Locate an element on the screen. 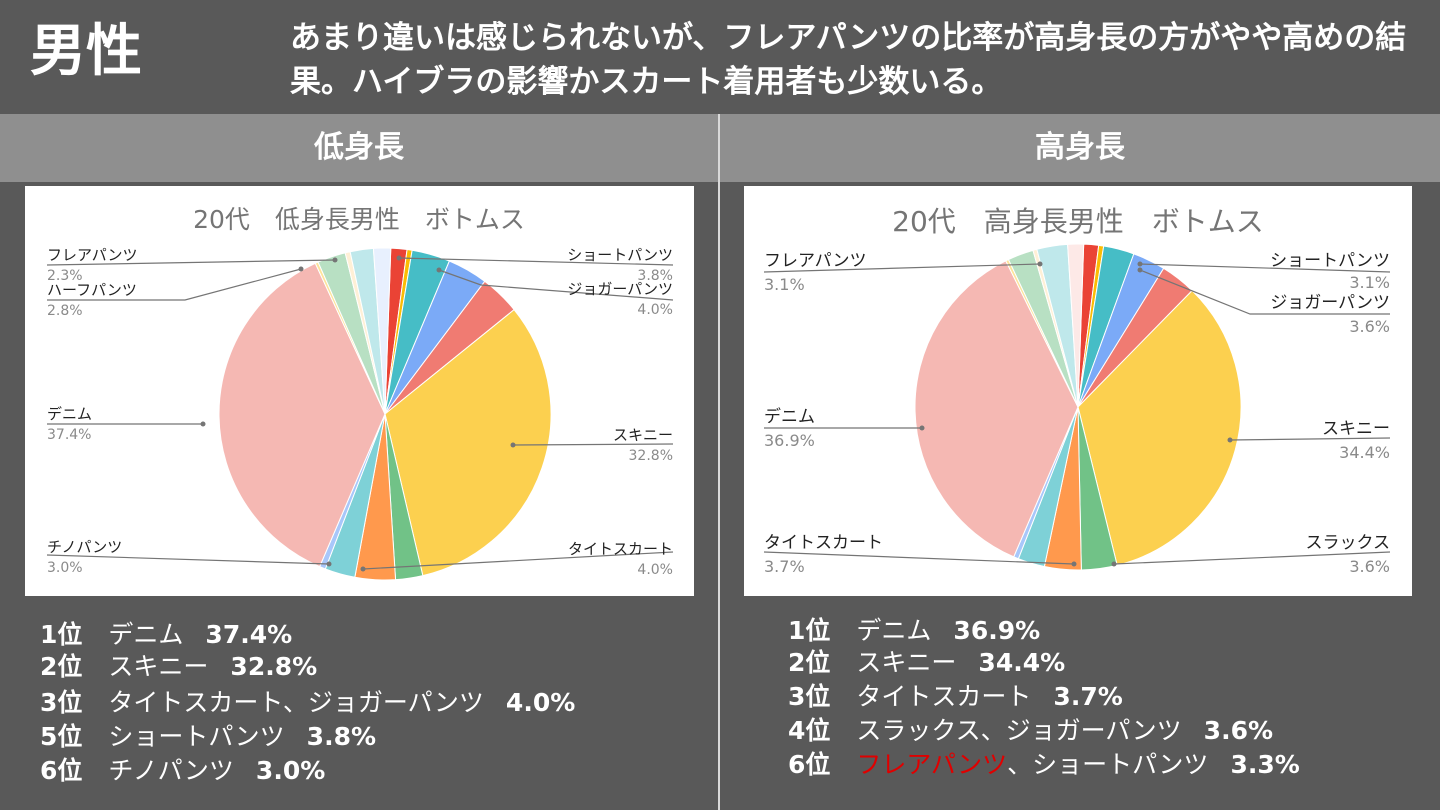 The image size is (1440, 810). rank-item: チノパンツ is located at coordinates (171, 770).